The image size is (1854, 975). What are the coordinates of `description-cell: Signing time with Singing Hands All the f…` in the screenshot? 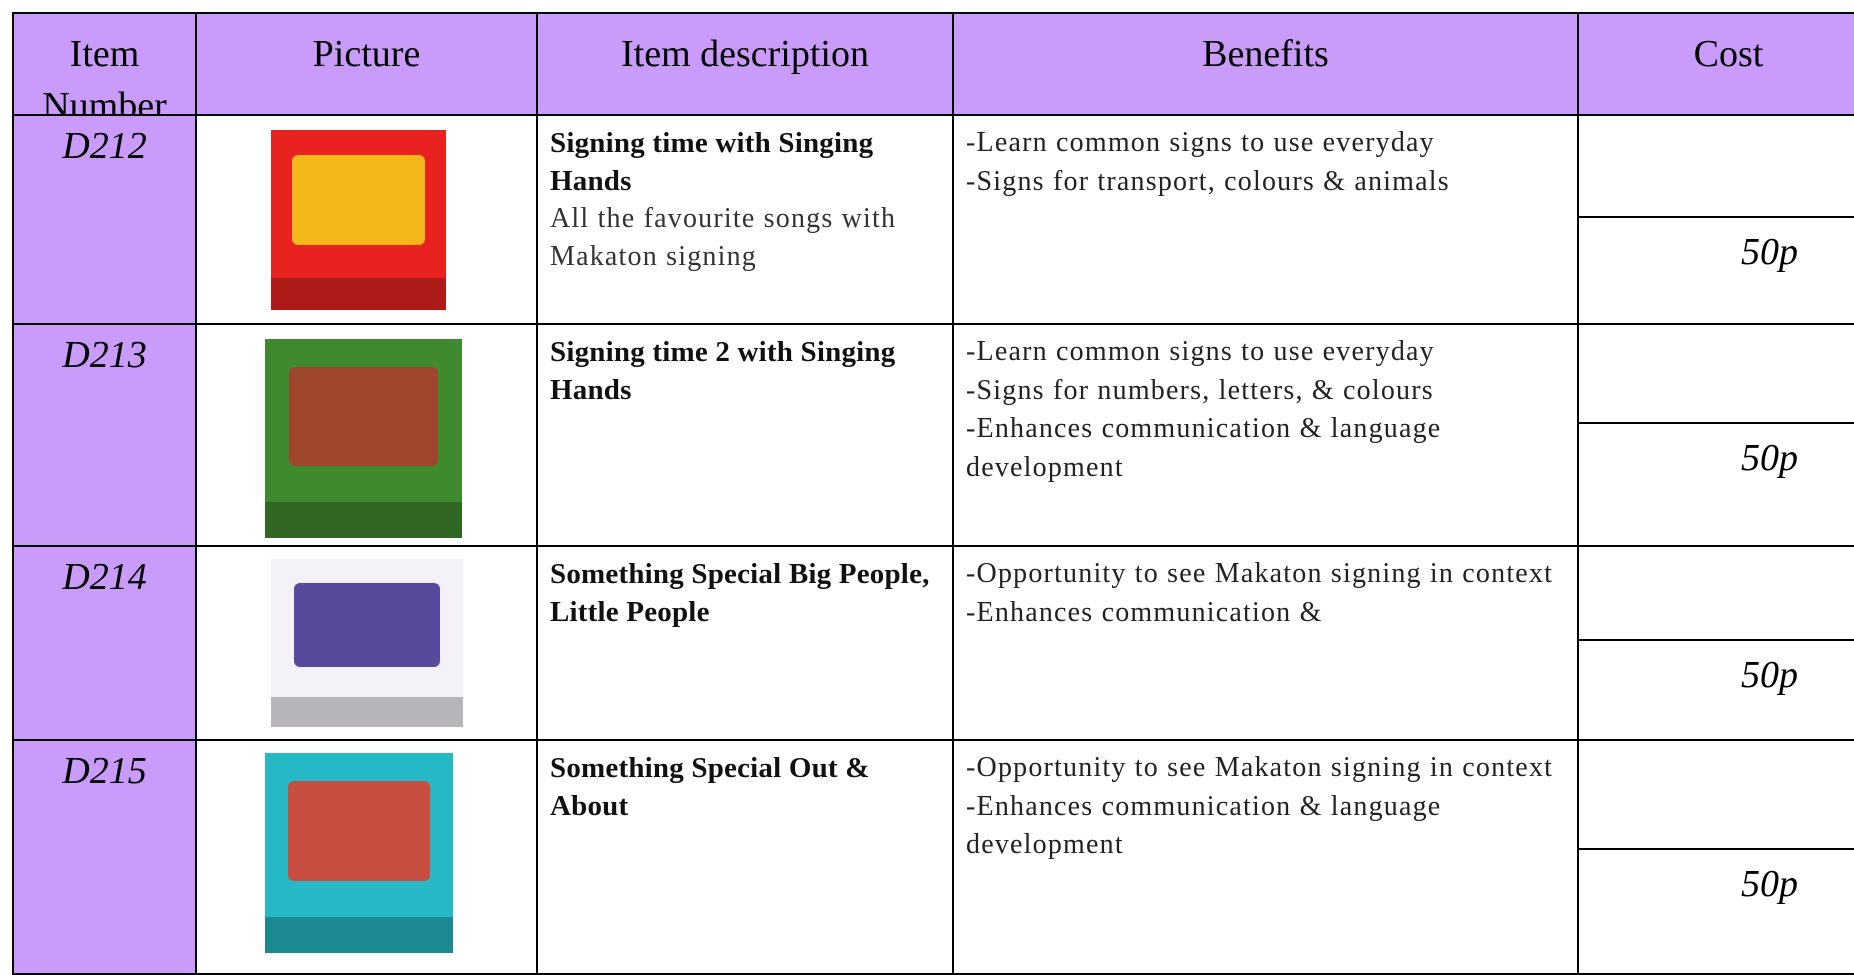 It's located at (746, 220).